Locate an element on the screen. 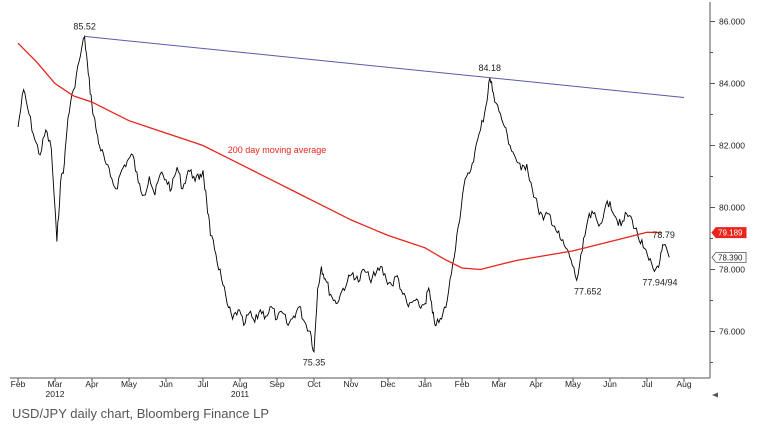 This screenshot has width=761, height=432. x-year-label: 2012 is located at coordinates (55, 394).